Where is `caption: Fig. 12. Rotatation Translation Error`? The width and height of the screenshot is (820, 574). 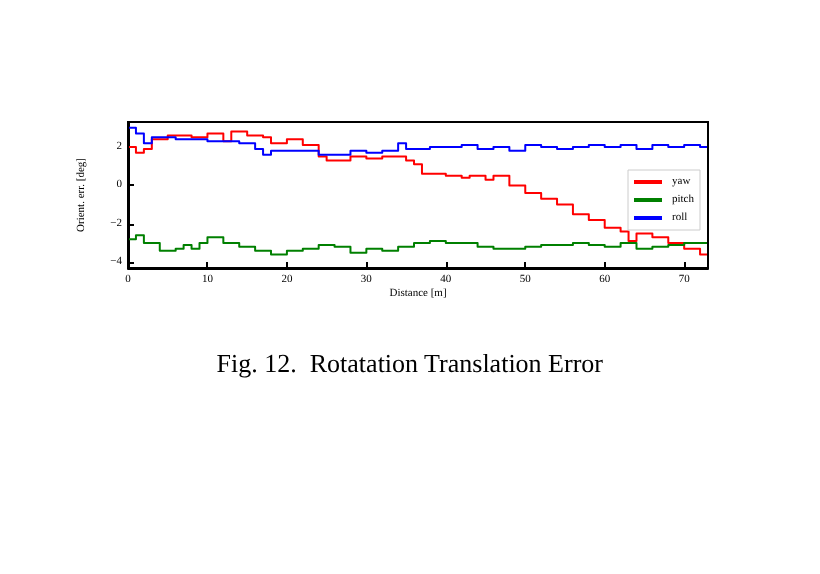
caption: Fig. 12. Rotatation Translation Error is located at coordinates (410, 363).